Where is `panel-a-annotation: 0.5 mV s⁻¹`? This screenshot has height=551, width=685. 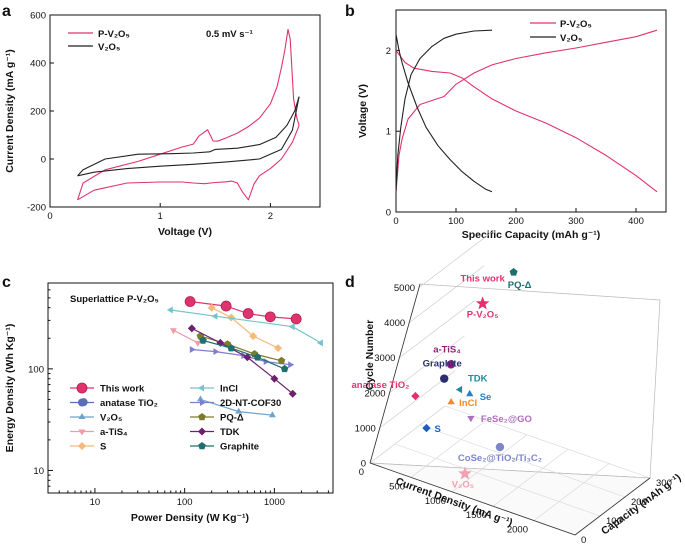 panel-a-annotation: 0.5 mV s⁻¹ is located at coordinates (229, 34).